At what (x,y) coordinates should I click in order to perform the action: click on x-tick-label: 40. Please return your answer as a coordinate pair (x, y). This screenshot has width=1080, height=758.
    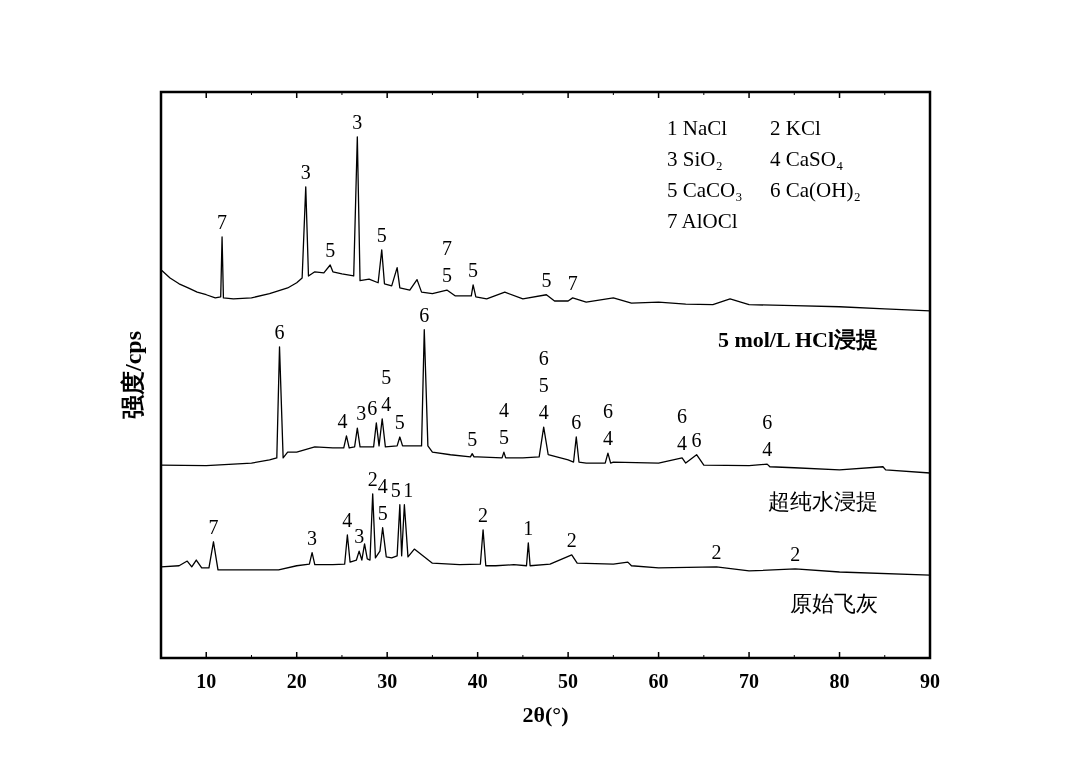
    Looking at the image, I should click on (477, 681).